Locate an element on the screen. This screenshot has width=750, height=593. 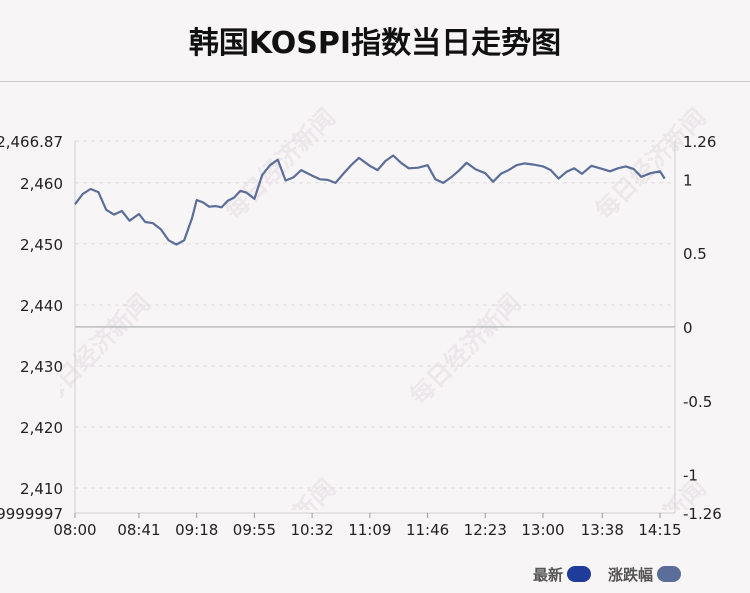
legend-change-label: 涨跌幅 is located at coordinates (631, 574).